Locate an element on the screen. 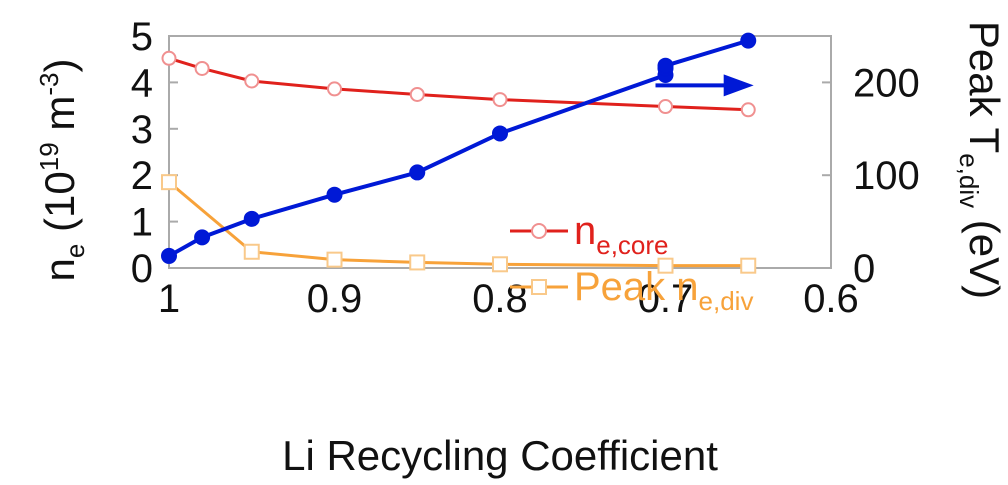  y-left-title-exp19: 19 is located at coordinates (49, 156).